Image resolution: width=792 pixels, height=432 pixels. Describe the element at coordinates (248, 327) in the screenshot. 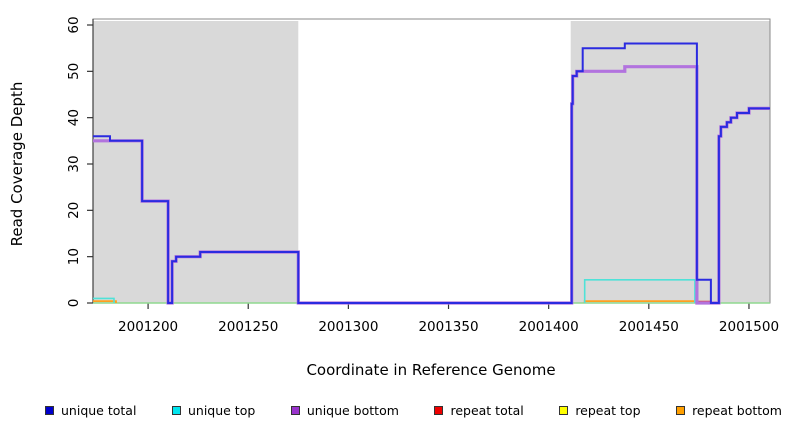

I see `x-tick-label: 2001250` at that location.